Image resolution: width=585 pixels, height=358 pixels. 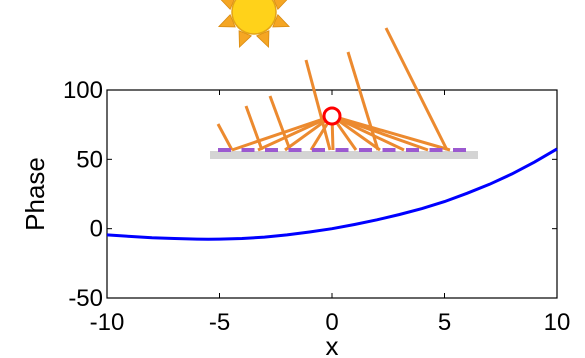 What do you see at coordinates (332, 344) in the screenshot?
I see `x-axis-label: x` at bounding box center [332, 344].